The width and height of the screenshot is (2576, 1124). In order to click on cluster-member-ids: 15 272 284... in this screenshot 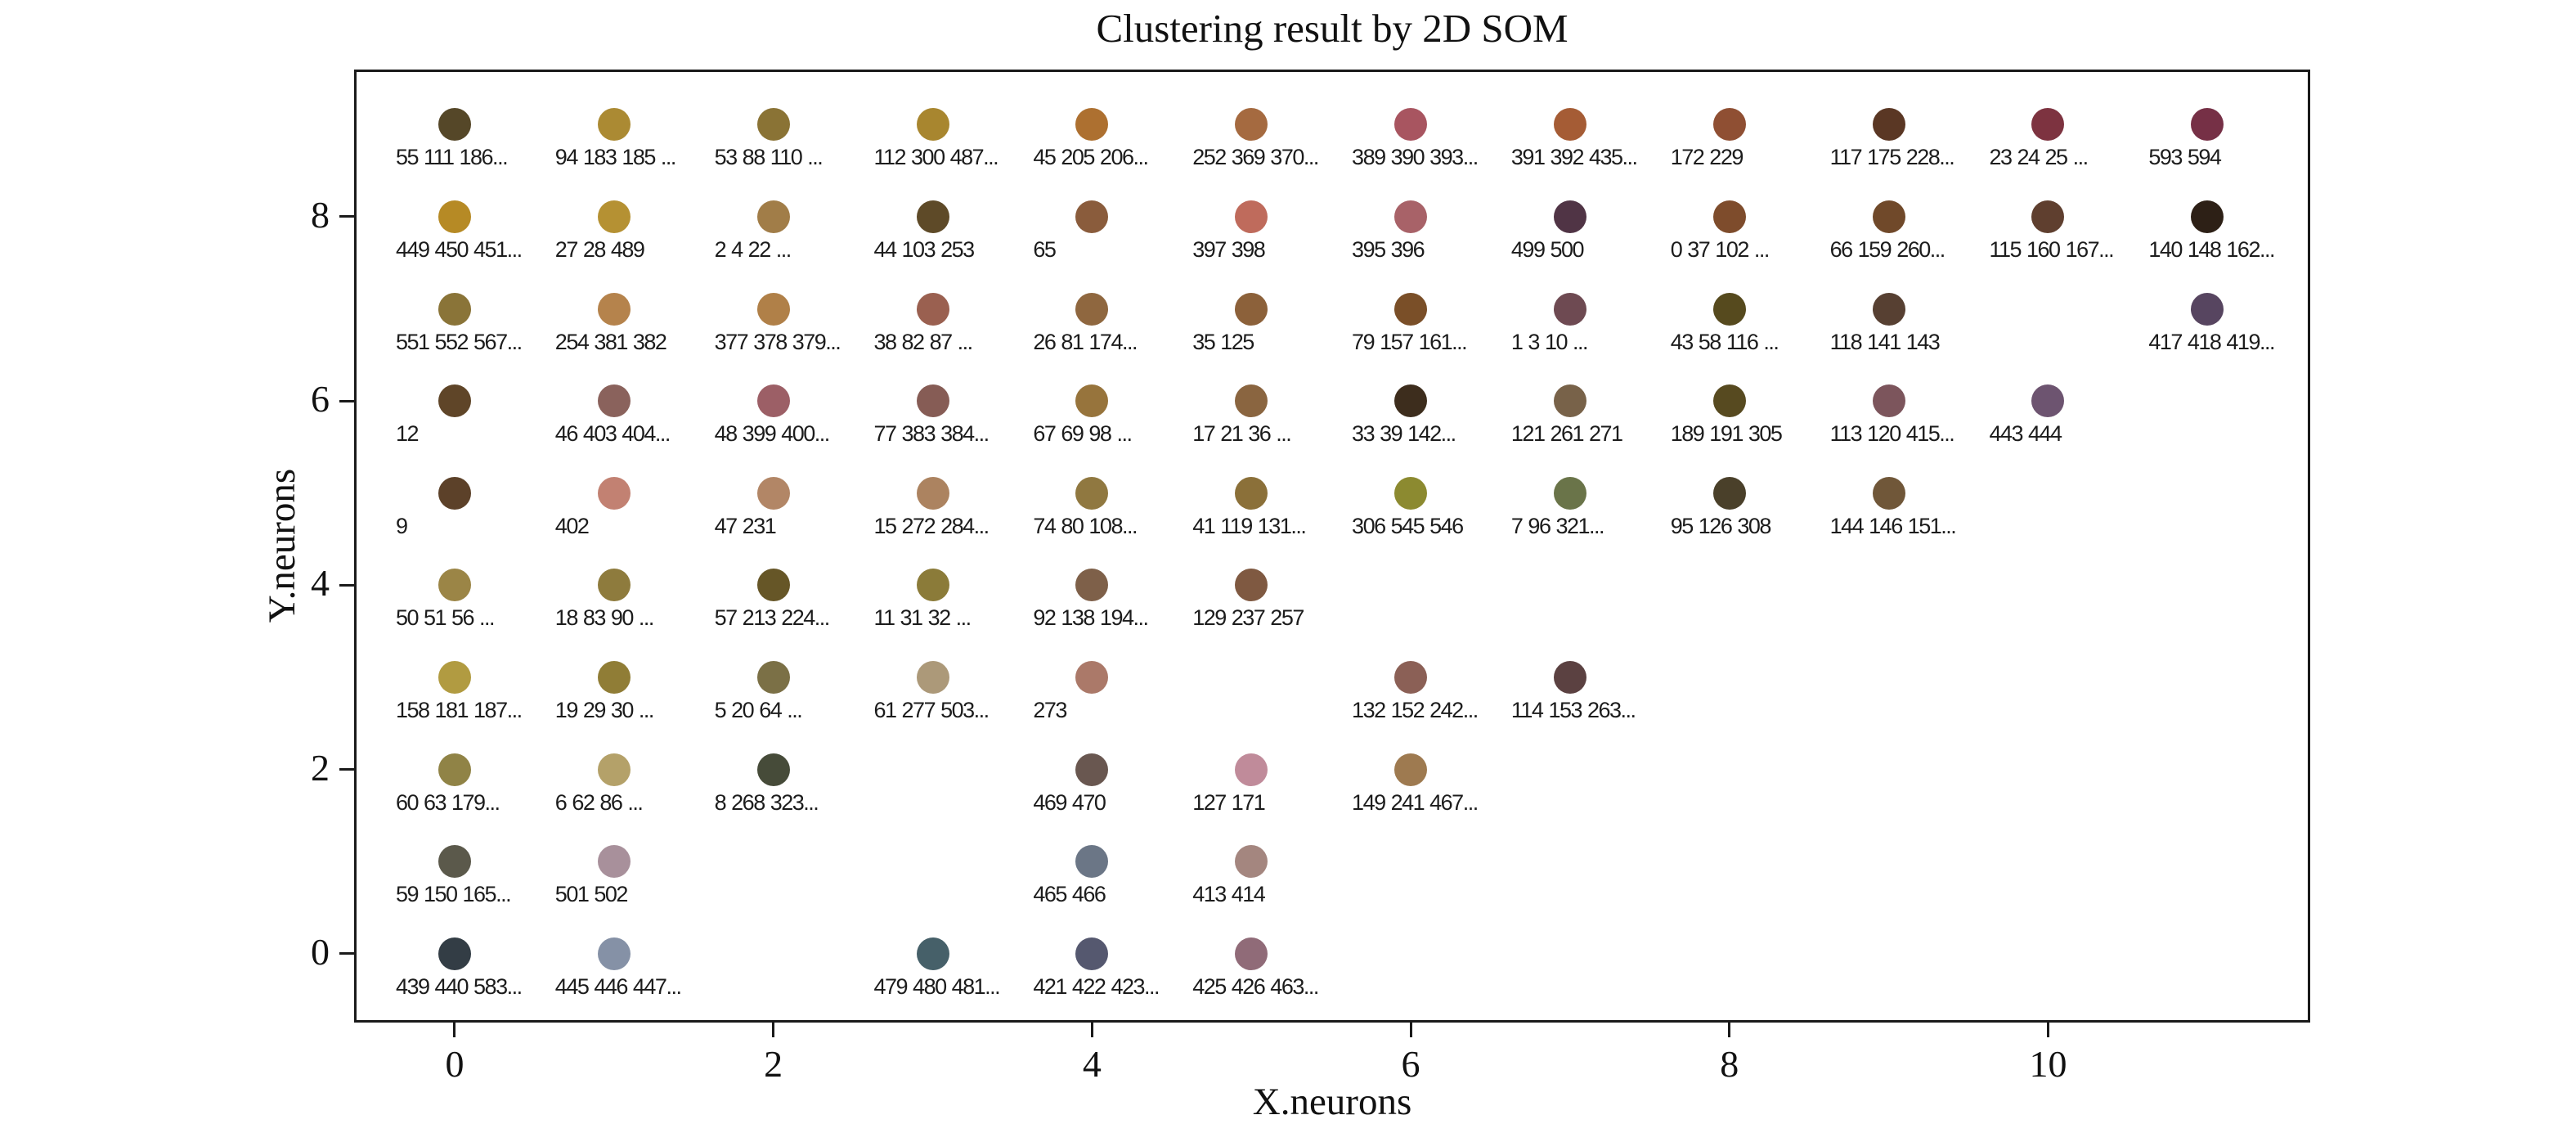, I will do `click(931, 525)`.